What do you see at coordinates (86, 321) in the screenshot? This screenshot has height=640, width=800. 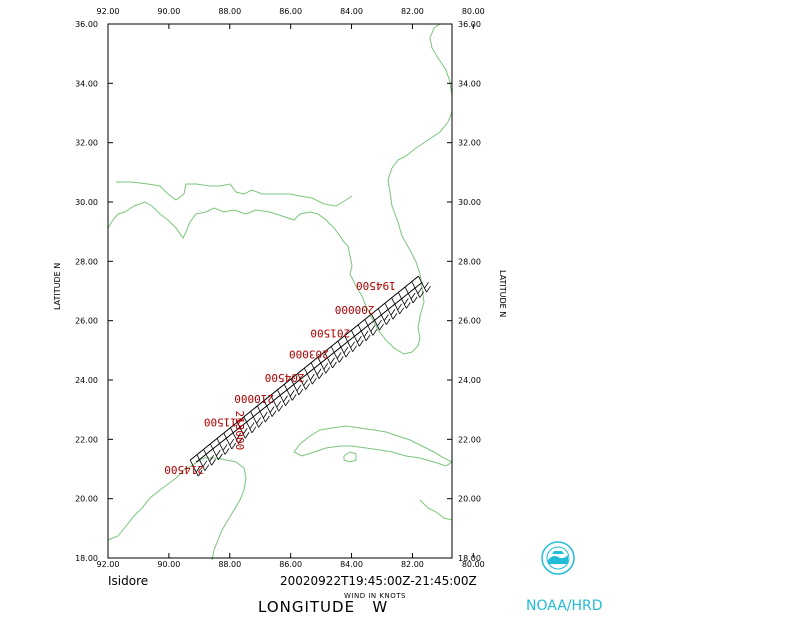 I see `lat-tick-label-left: 26.00` at bounding box center [86, 321].